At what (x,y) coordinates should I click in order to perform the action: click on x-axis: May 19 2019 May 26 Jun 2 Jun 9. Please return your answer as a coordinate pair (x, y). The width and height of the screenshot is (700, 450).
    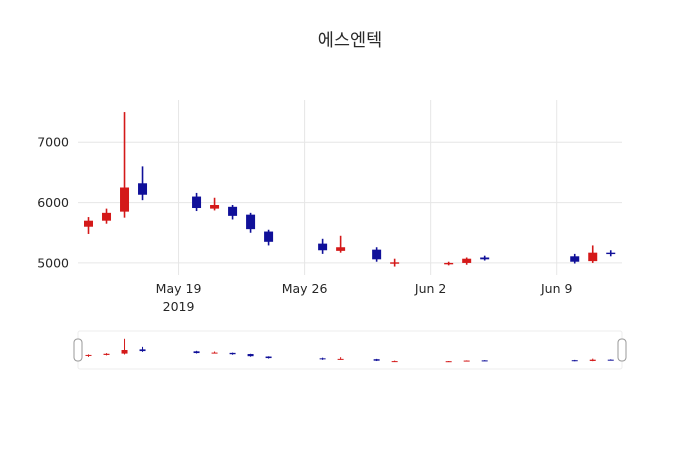
    Looking at the image, I should click on (364, 297).